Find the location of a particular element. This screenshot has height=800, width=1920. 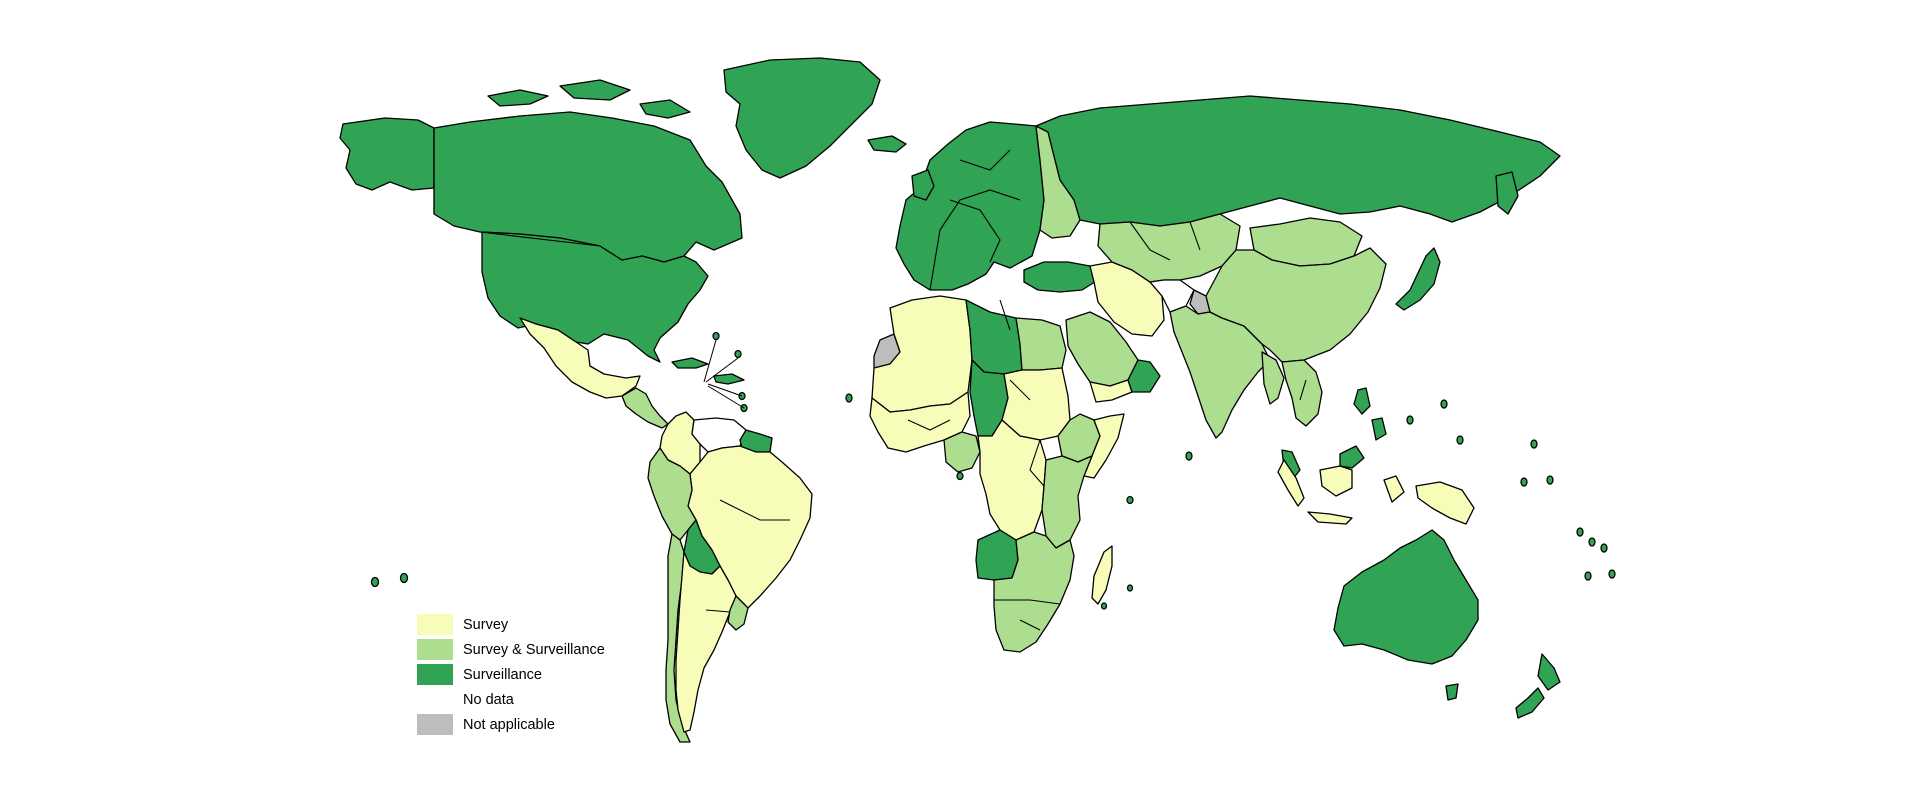

legend-item-survey: Survey is located at coordinates (511, 624).